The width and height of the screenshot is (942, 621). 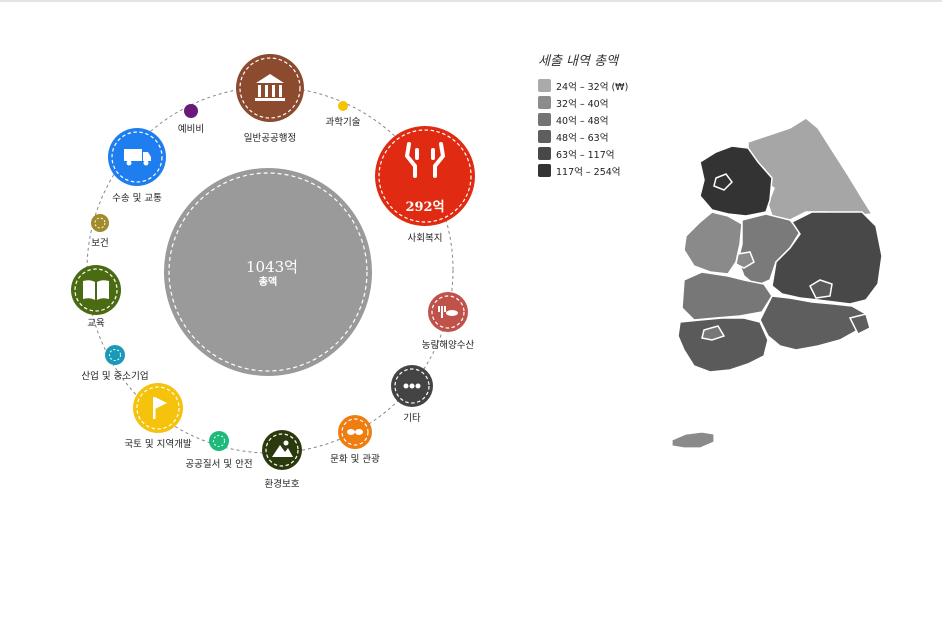 What do you see at coordinates (448, 312) in the screenshot?
I see `fish-icon` at bounding box center [448, 312].